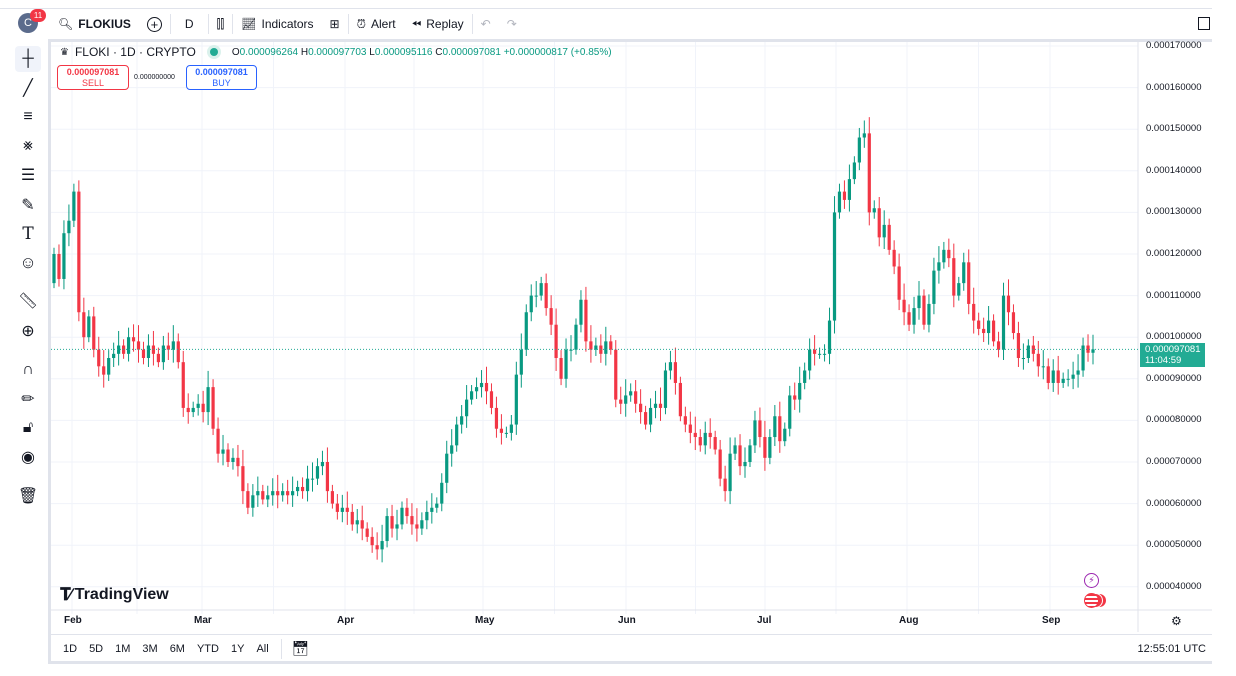 The width and height of the screenshot is (1236, 676). Describe the element at coordinates (150, 648) in the screenshot. I see `range-3m: 3M` at that location.